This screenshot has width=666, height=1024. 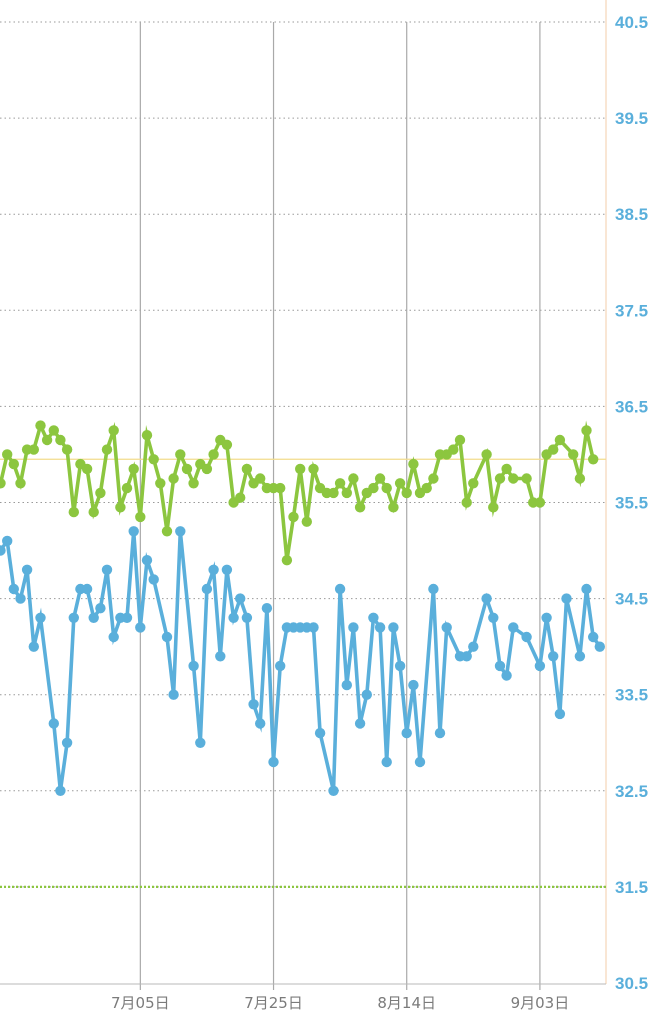 I want to click on y-tick-label: 34.5, so click(x=631, y=599).